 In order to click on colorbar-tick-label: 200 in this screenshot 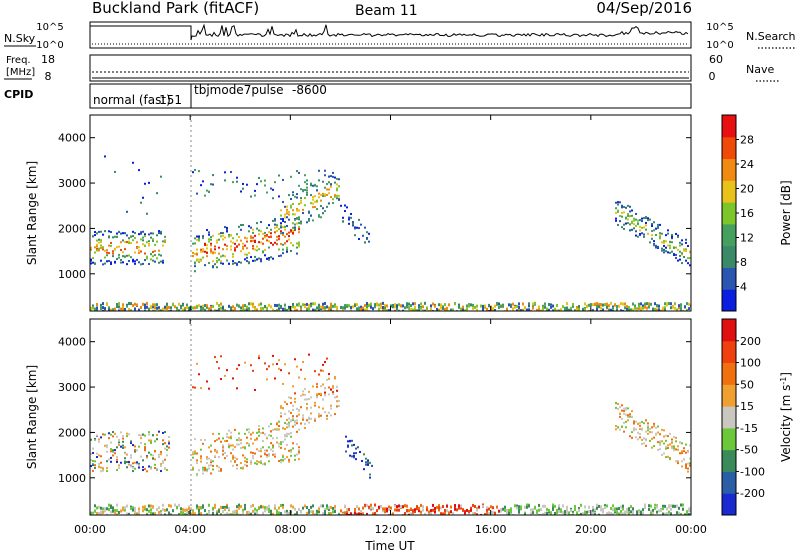, I will do `click(750, 341)`.